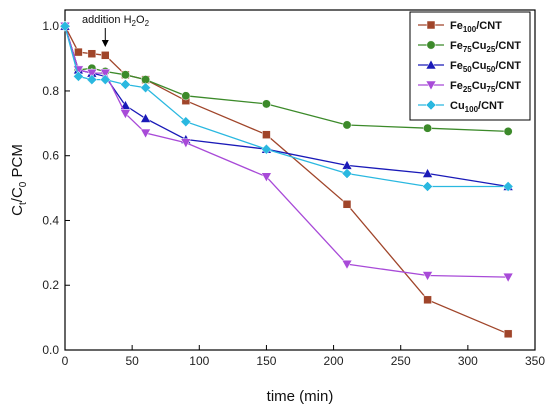 The height and width of the screenshot is (410, 550). What do you see at coordinates (23, 184) in the screenshot?
I see `y-axis-title-sub-0: 0` at bounding box center [23, 184].